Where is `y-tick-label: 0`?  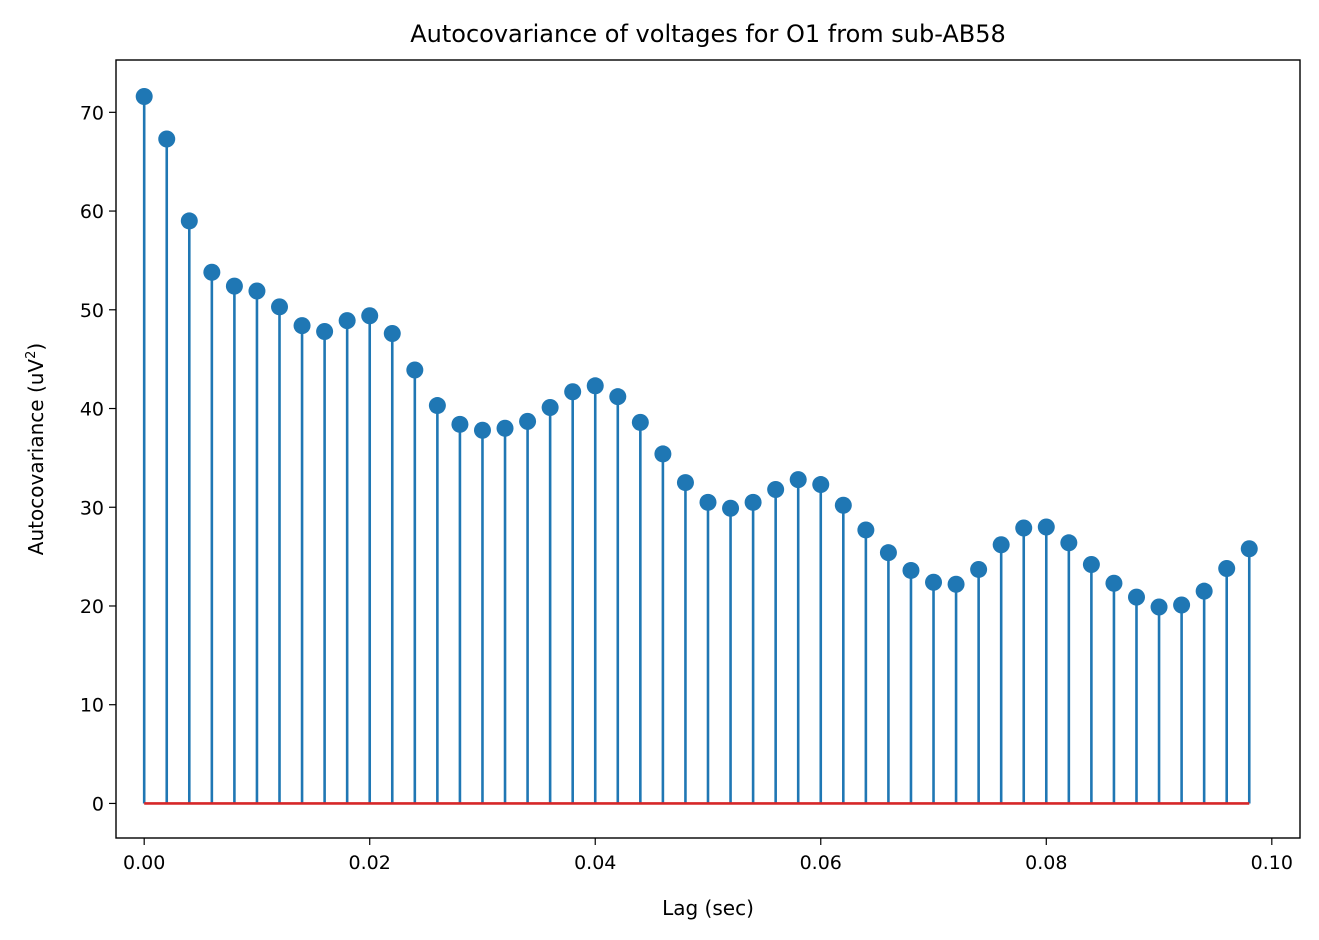
y-tick-label: 0 is located at coordinates (98, 804).